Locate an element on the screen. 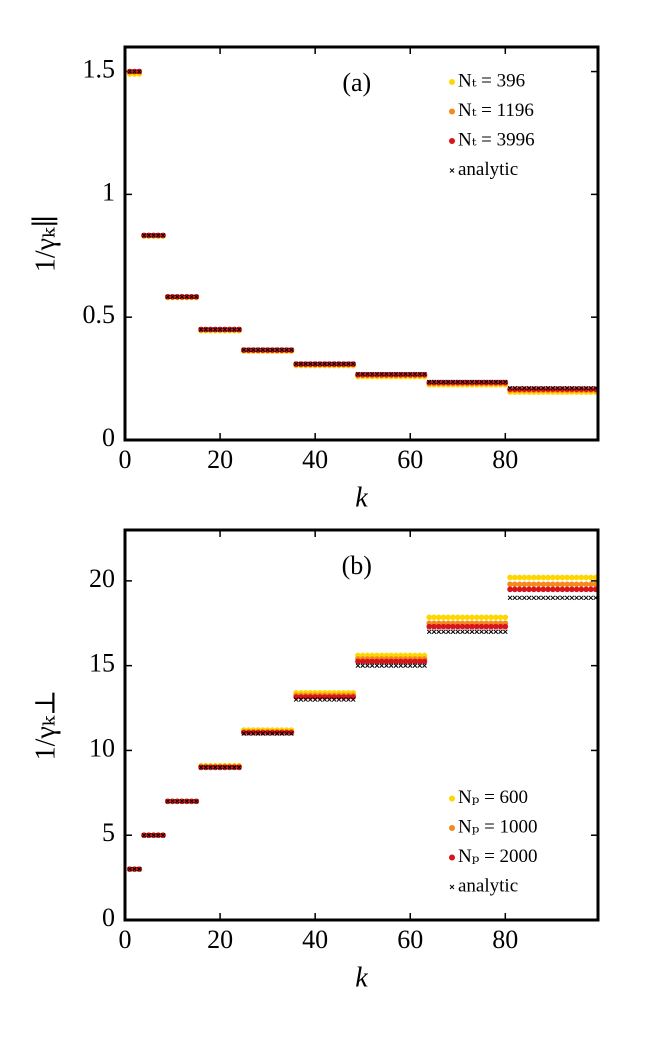  y-tick-label: 1 is located at coordinates (108, 191).